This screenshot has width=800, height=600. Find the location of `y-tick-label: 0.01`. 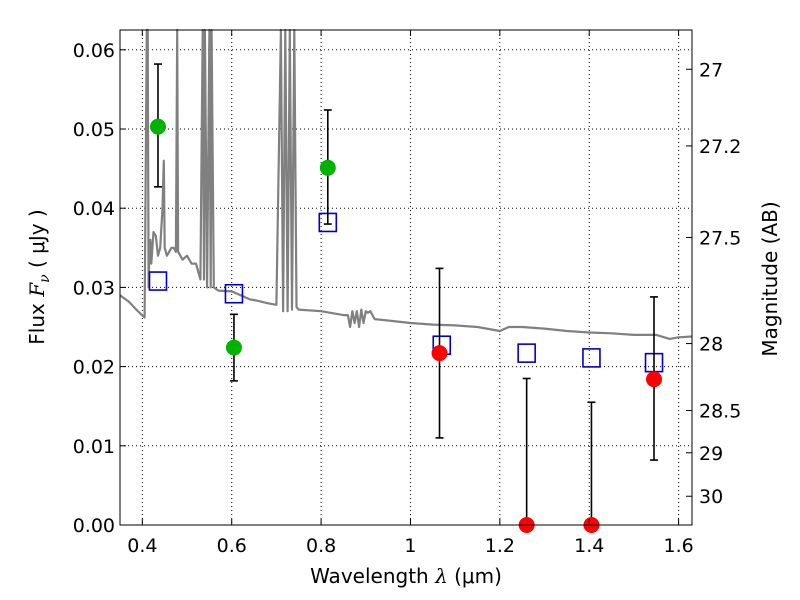

y-tick-label: 0.01 is located at coordinates (94, 447).